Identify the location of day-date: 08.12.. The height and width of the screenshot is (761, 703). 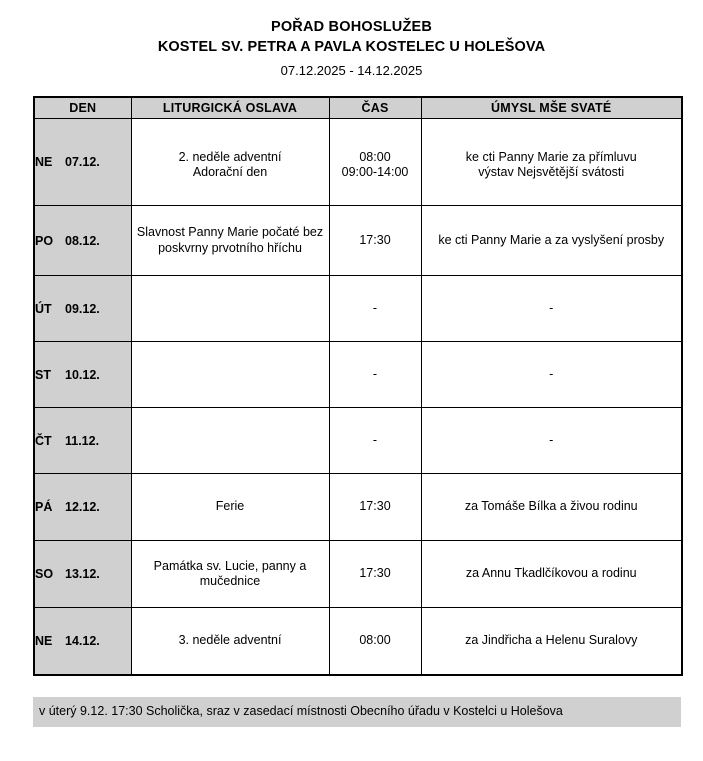
(82, 240).